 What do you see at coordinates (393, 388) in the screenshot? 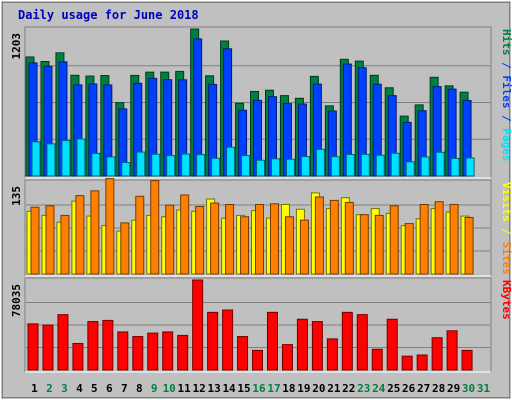
I see `x-tick-label-day-25: 25` at bounding box center [393, 388].